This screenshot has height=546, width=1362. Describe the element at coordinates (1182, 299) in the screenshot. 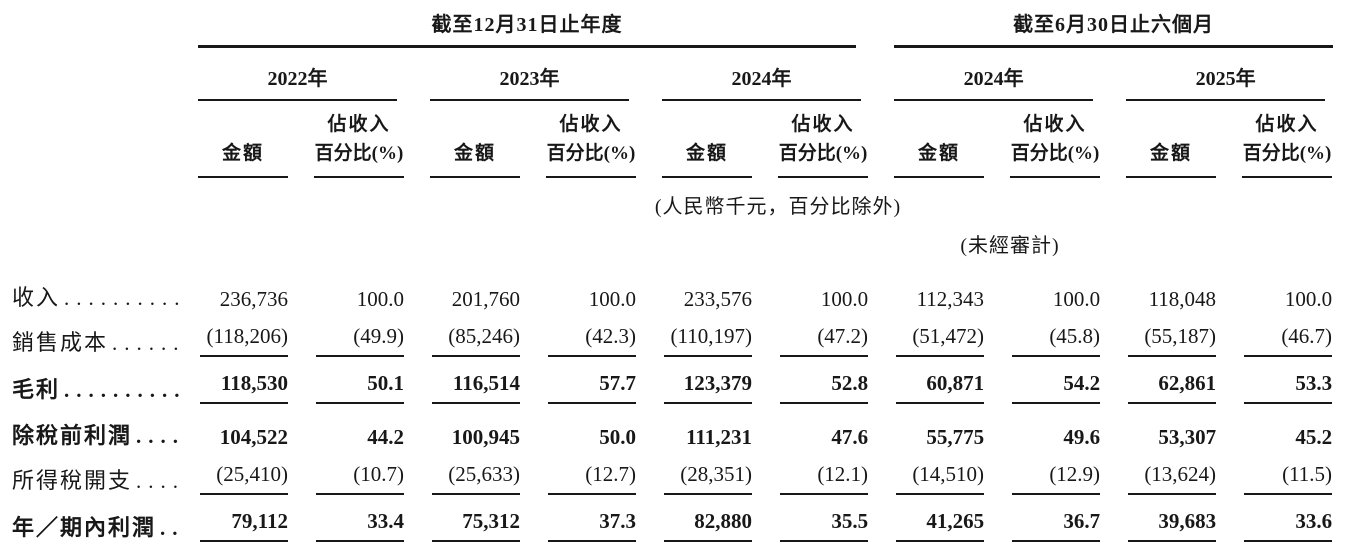

I see `value-cell: 118,048` at that location.